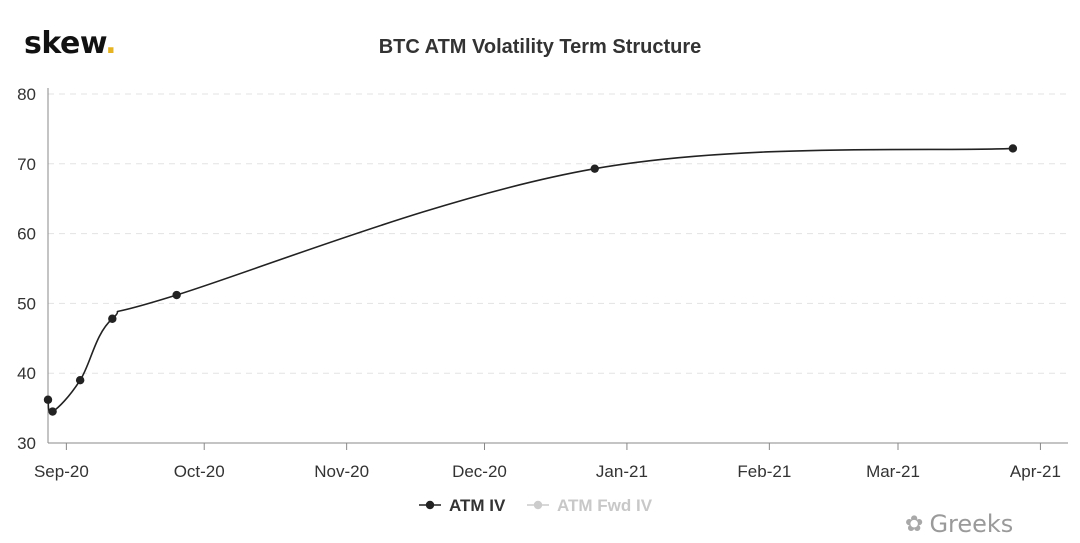 The image size is (1080, 543). Describe the element at coordinates (26, 164) in the screenshot. I see `y-tick-label: 70` at that location.